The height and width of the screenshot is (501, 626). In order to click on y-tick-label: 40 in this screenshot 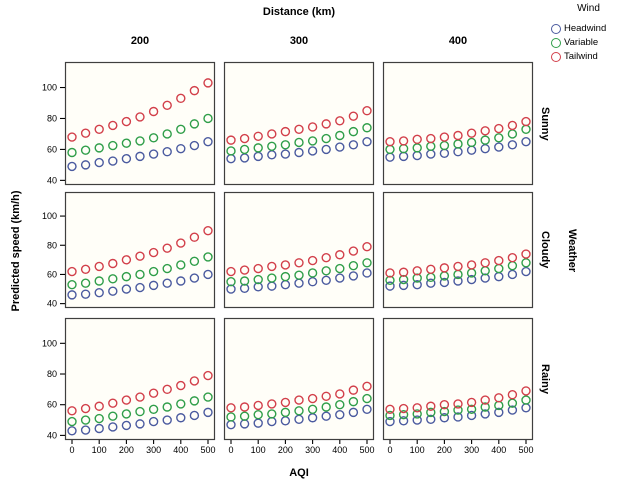, I will do `click(52, 180)`.